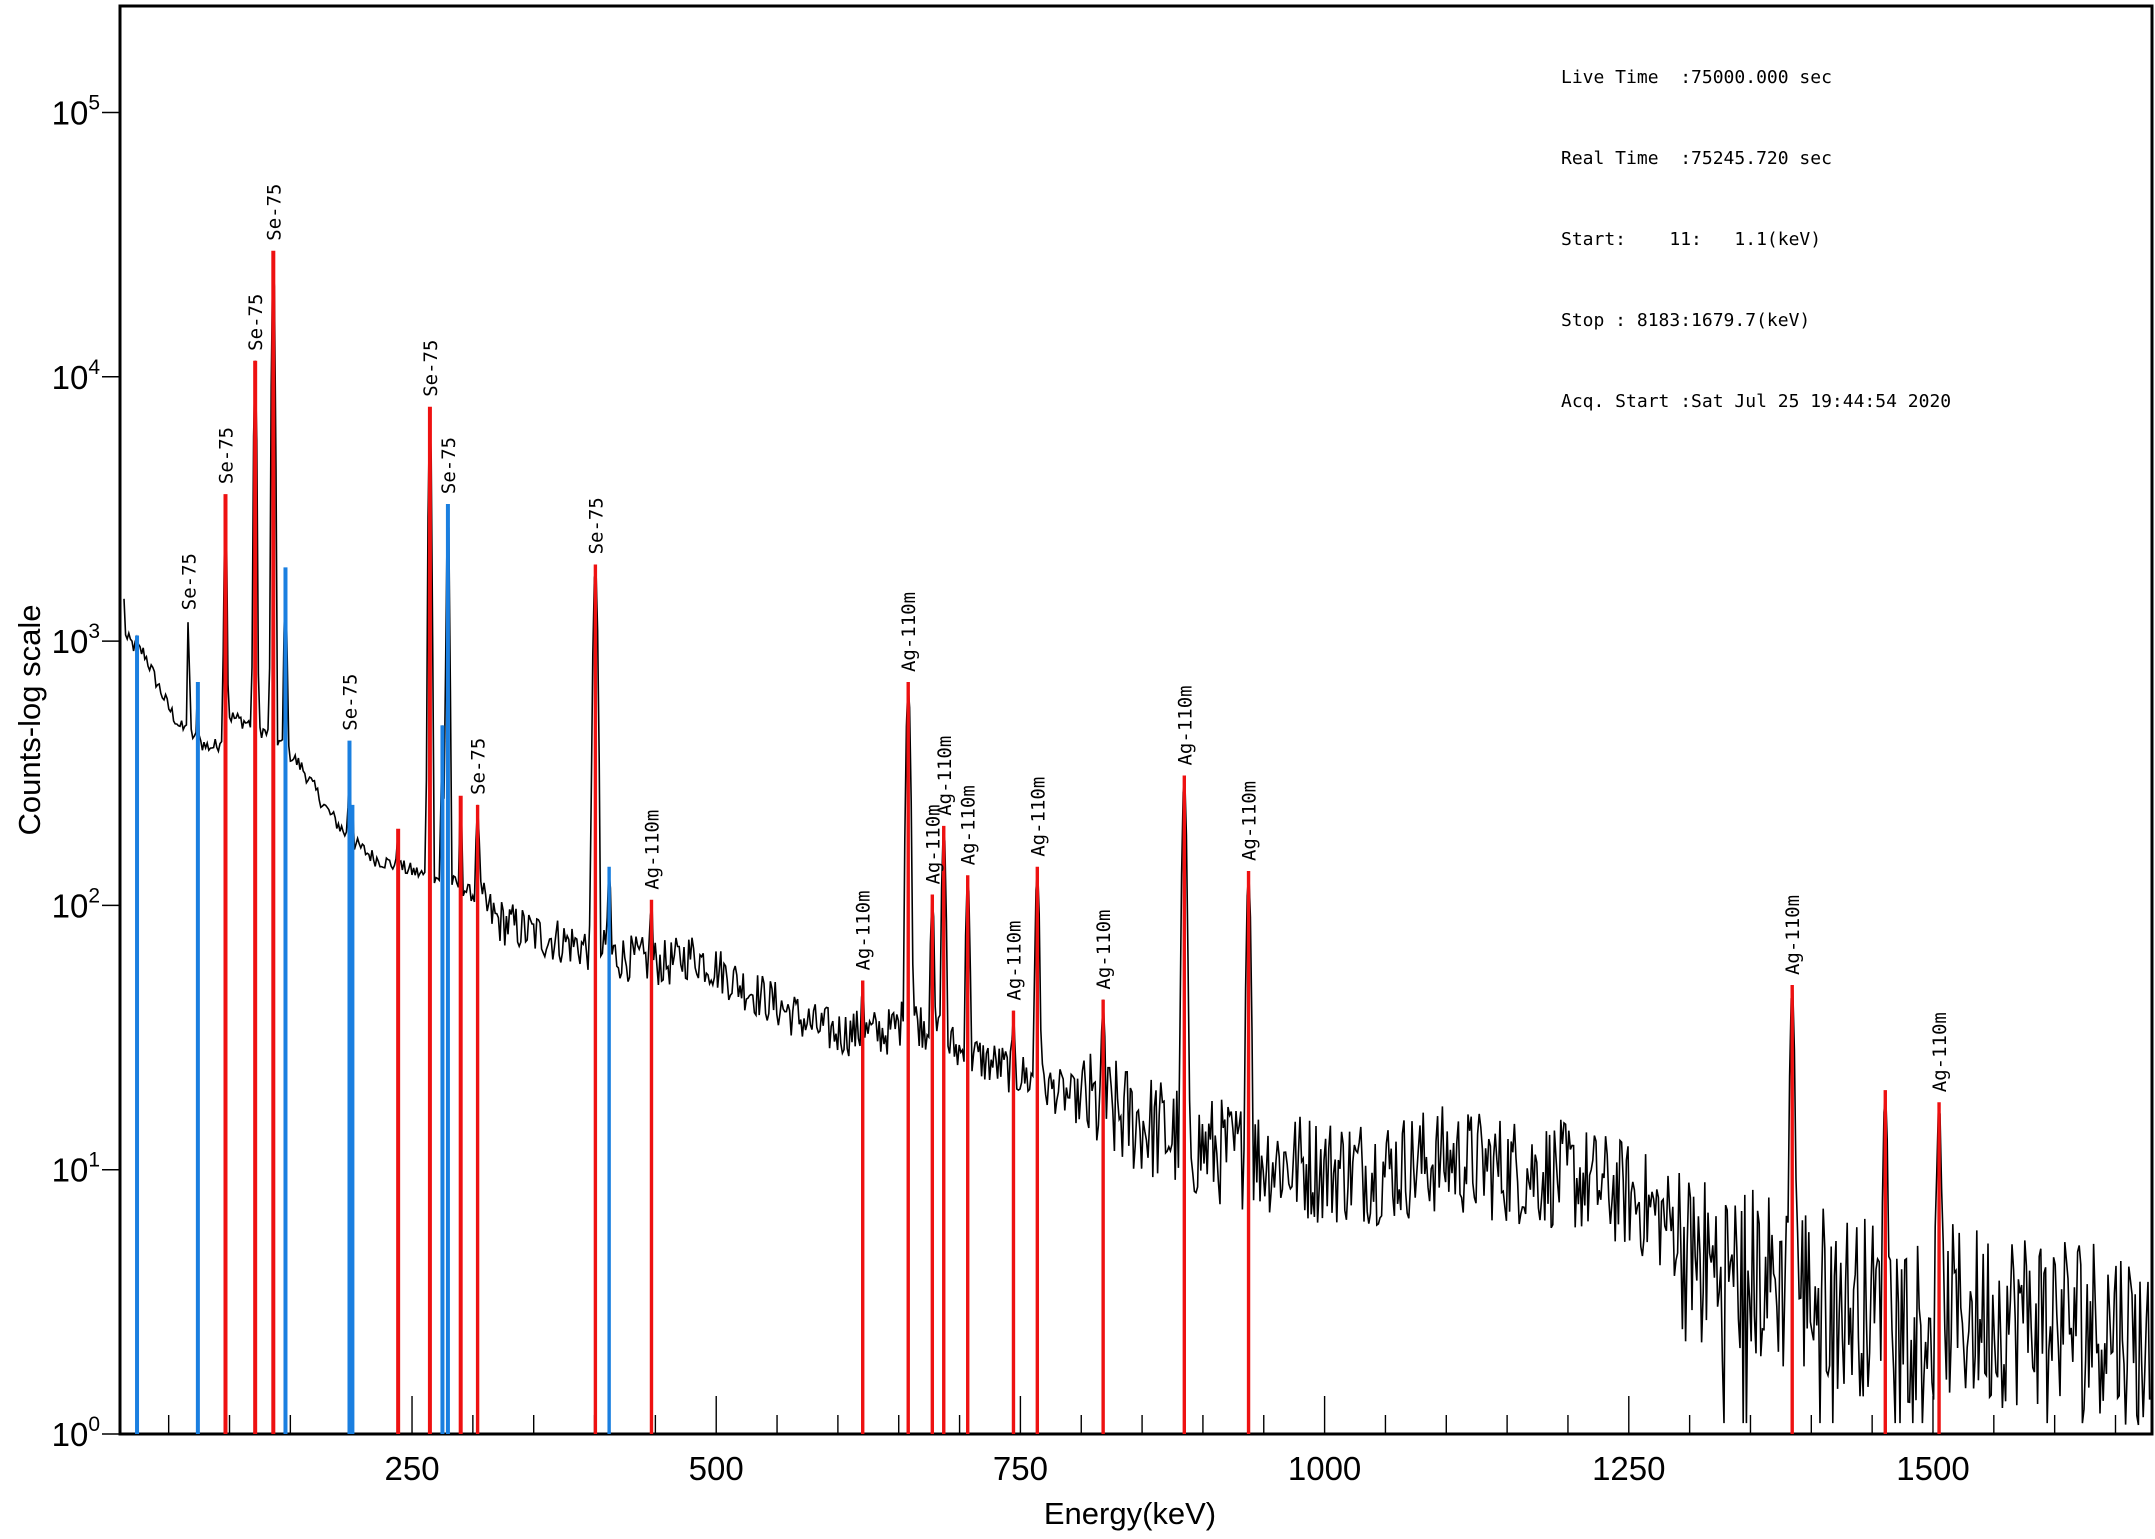 Image resolution: width=2155 pixels, height=1539 pixels. What do you see at coordinates (1691, 239) in the screenshot?
I see `start-channel: Start: 11: 1.1(keV)` at bounding box center [1691, 239].